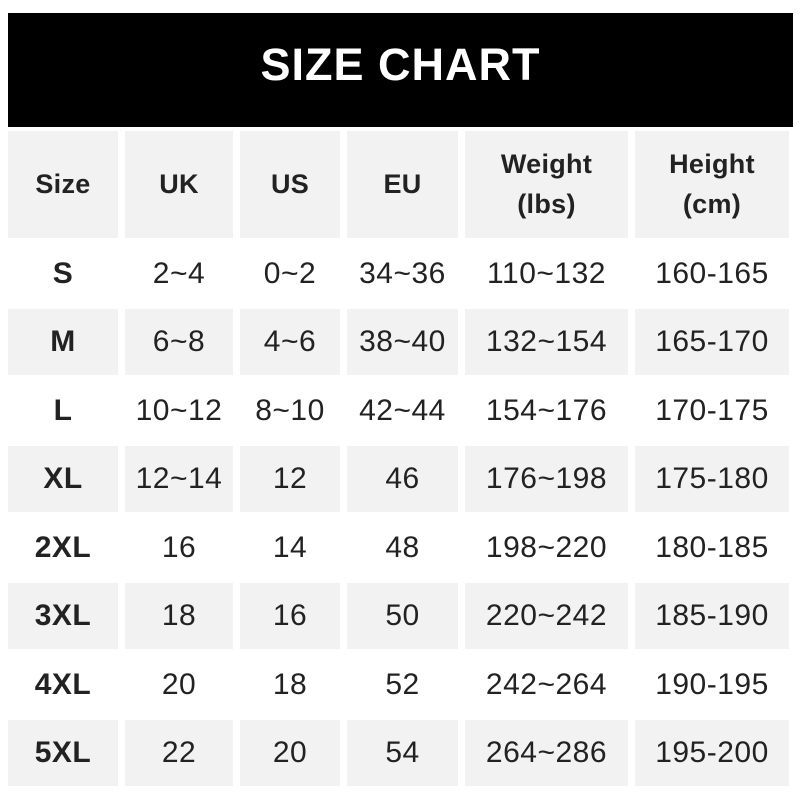  What do you see at coordinates (290, 547) in the screenshot?
I see `cell-us: 14` at bounding box center [290, 547].